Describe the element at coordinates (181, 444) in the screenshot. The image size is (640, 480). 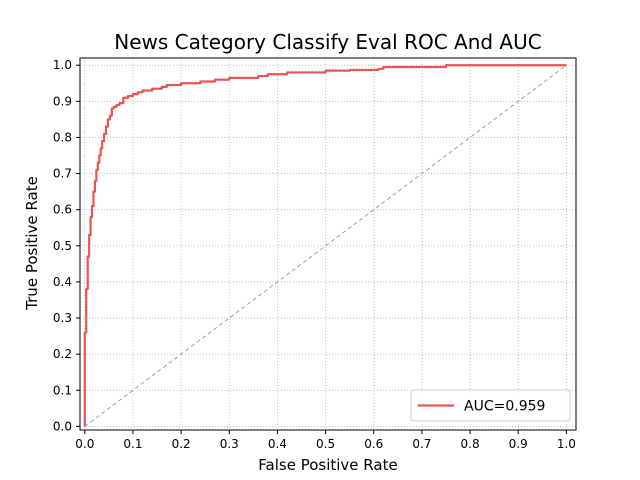
I see `x-tick-label: 0.2` at that location.